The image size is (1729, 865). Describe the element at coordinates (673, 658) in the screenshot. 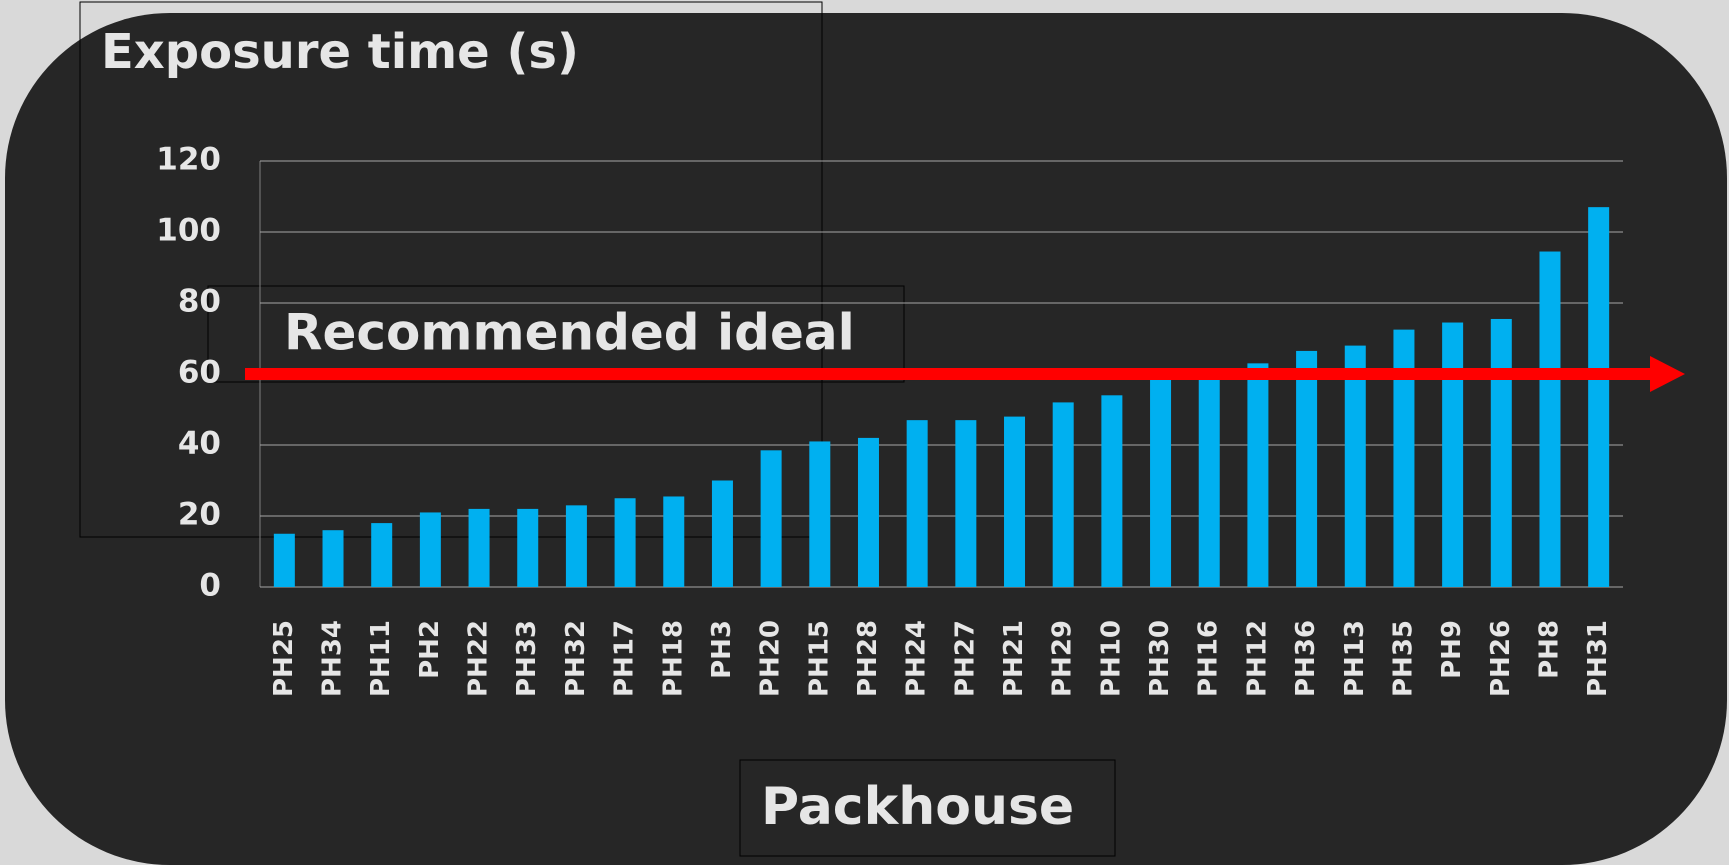

I see `x-tick-label: PH18` at that location.